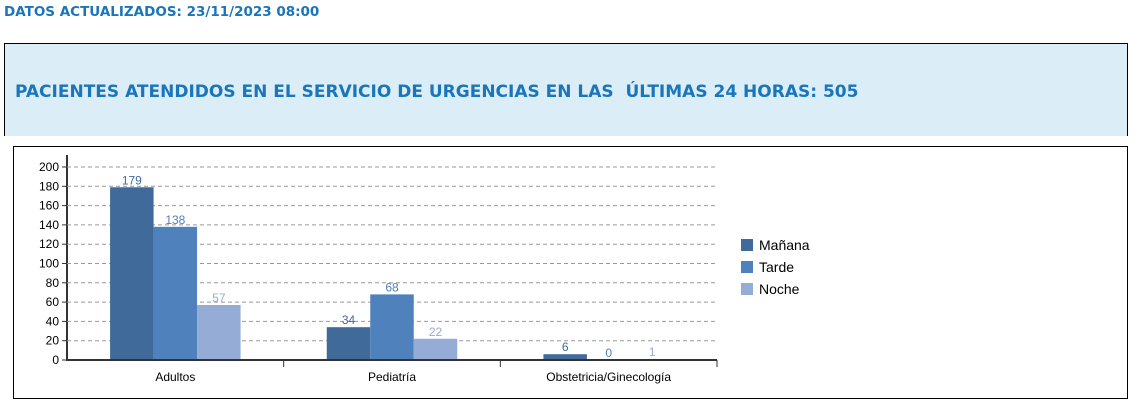 The width and height of the screenshot is (1136, 409). I want to click on data-label: 1, so click(652, 352).